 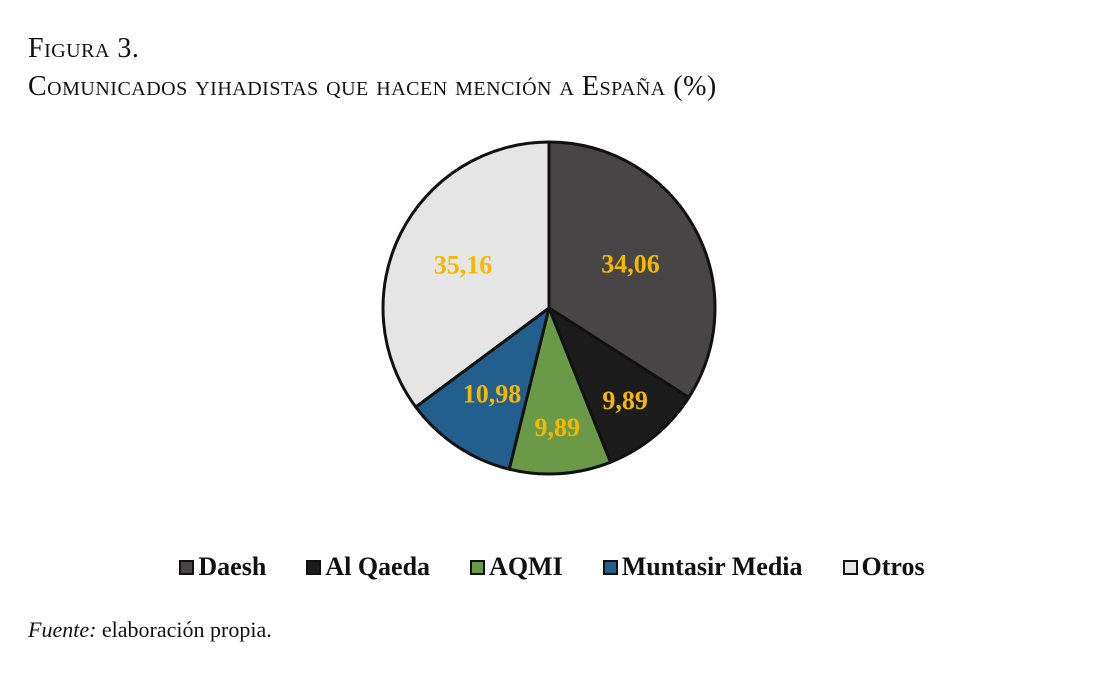 What do you see at coordinates (630, 263) in the screenshot?
I see `slice-value-label: 34,06` at bounding box center [630, 263].